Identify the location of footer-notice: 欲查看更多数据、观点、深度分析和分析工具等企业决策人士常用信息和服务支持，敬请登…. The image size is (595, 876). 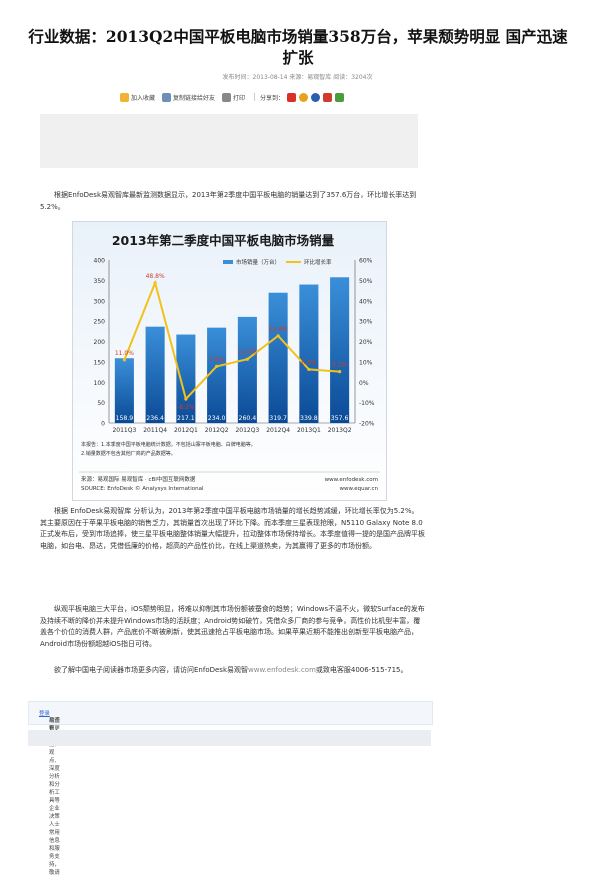
(230, 788).